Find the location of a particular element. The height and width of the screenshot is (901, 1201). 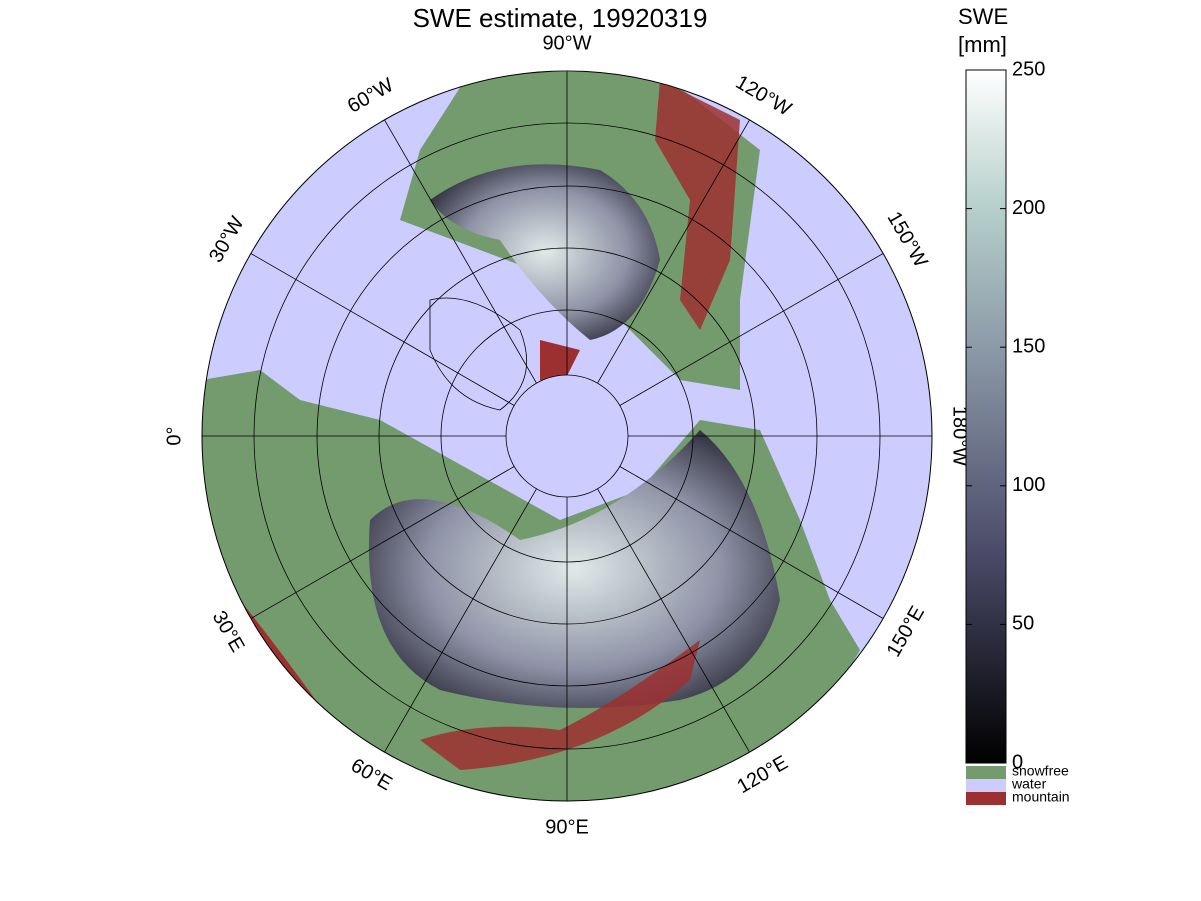

meridian-label: 30°E is located at coordinates (228, 631).